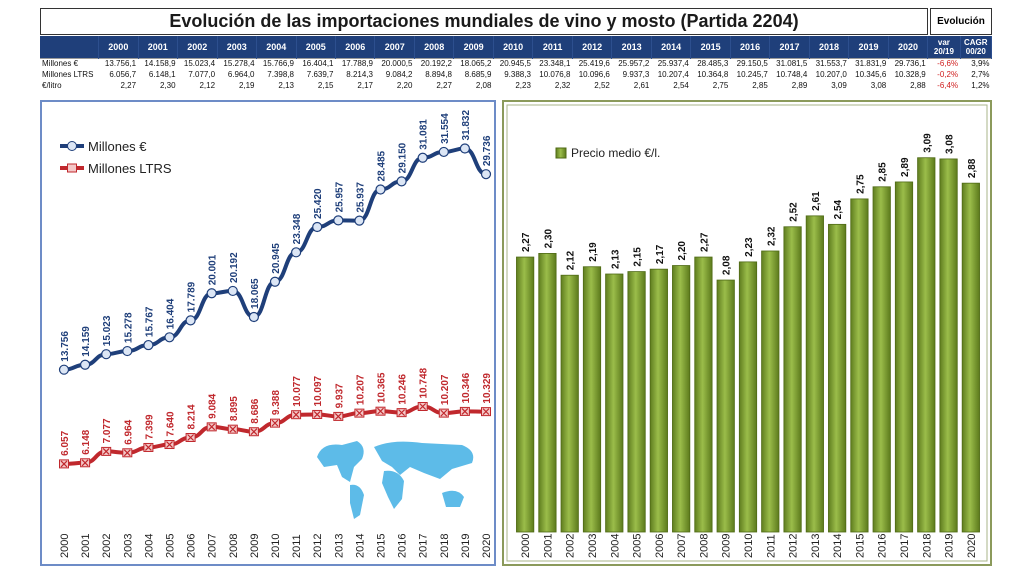 This screenshot has height=576, width=1024. Describe the element at coordinates (128, 431) in the screenshot. I see `data-label: 6.964` at that location.